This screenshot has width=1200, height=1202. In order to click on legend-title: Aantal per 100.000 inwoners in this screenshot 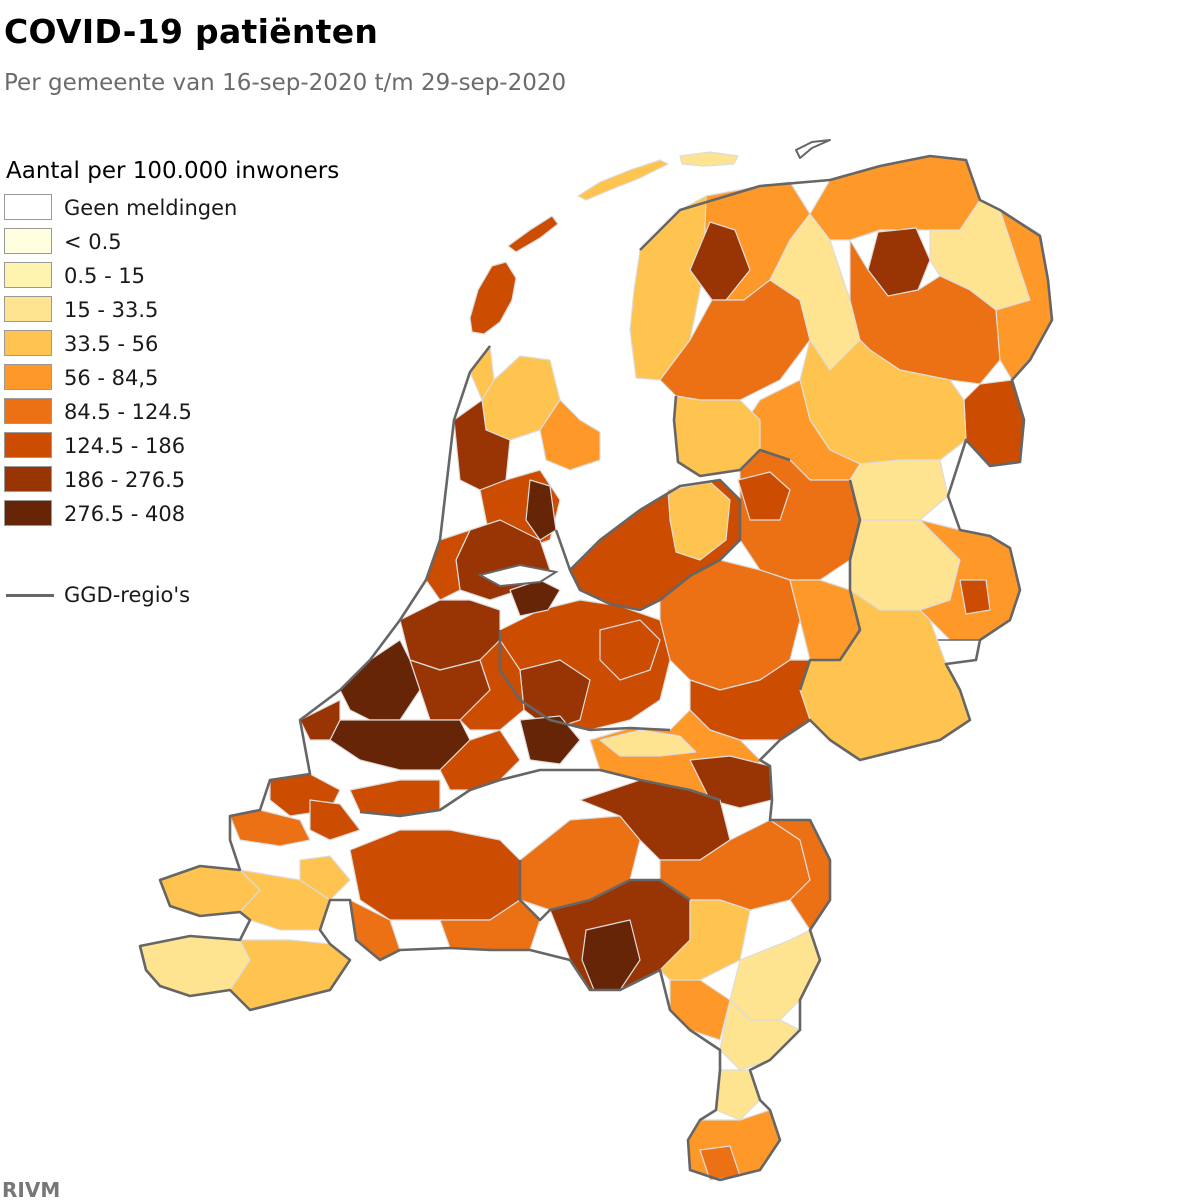, I will do `click(173, 171)`.